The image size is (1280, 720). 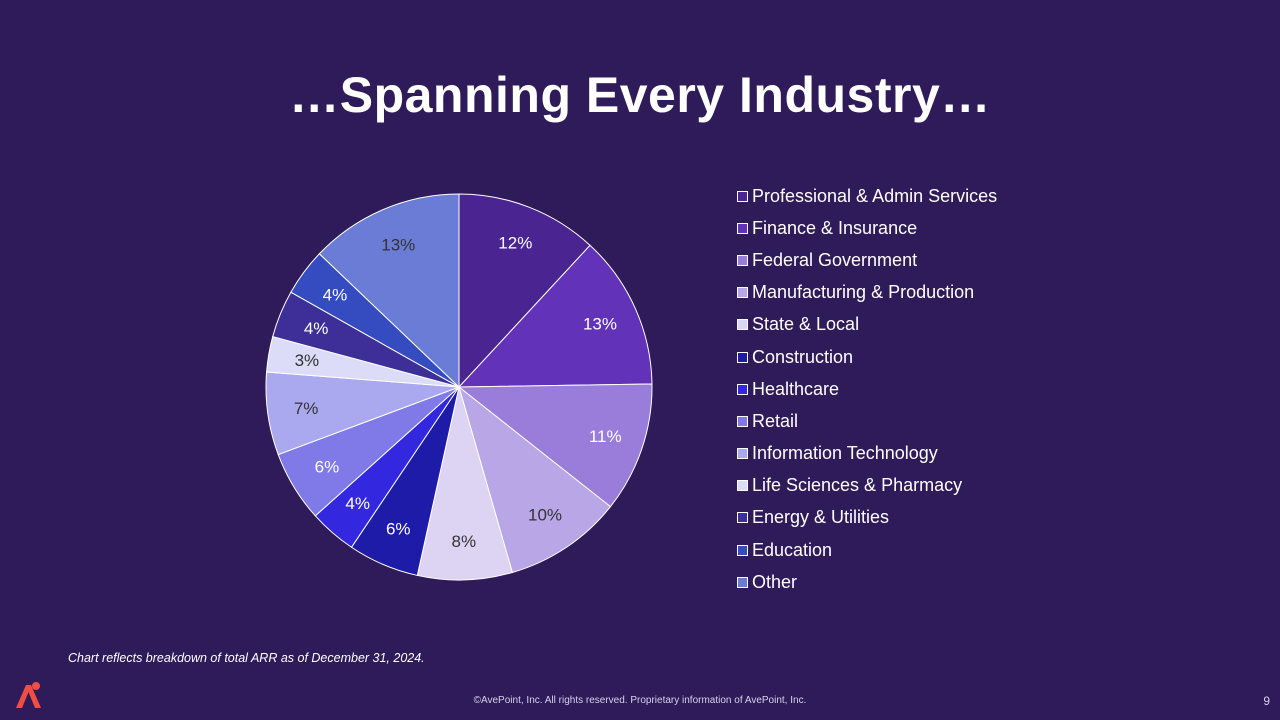 I want to click on pie-slice-finance-and-insurance, so click(x=555, y=316).